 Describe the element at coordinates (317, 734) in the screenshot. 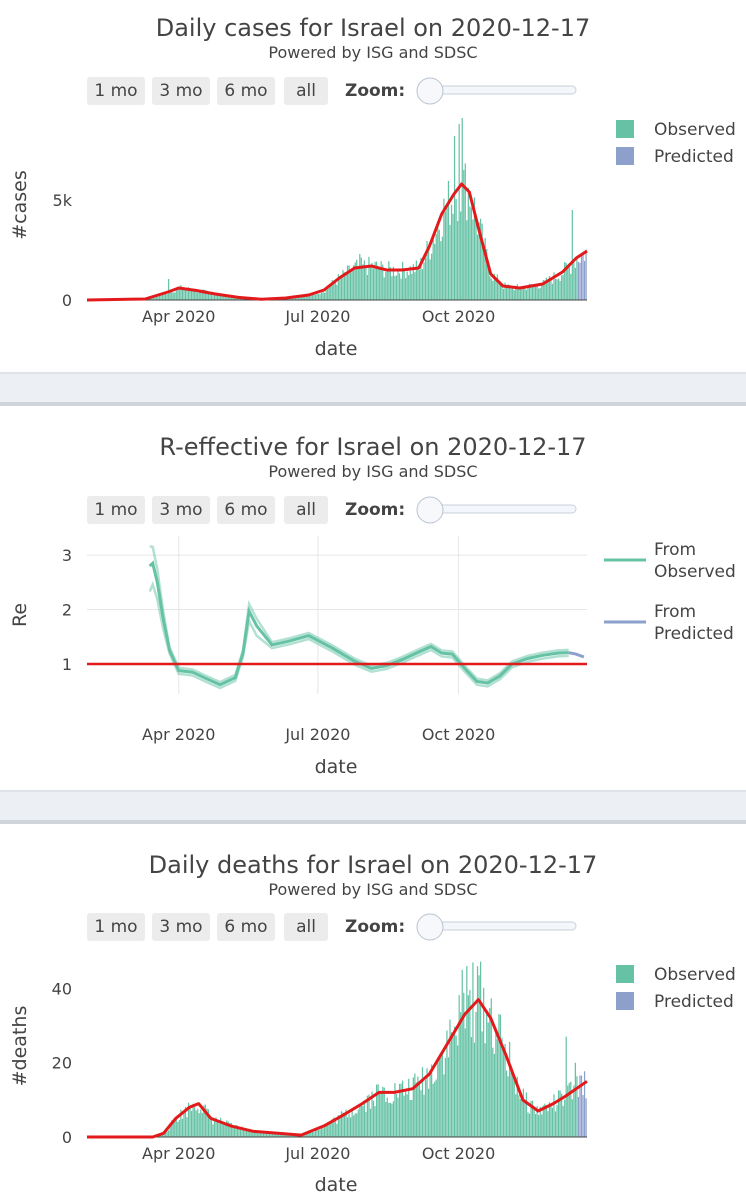

I see `x-tick-label: Jul 2020` at that location.